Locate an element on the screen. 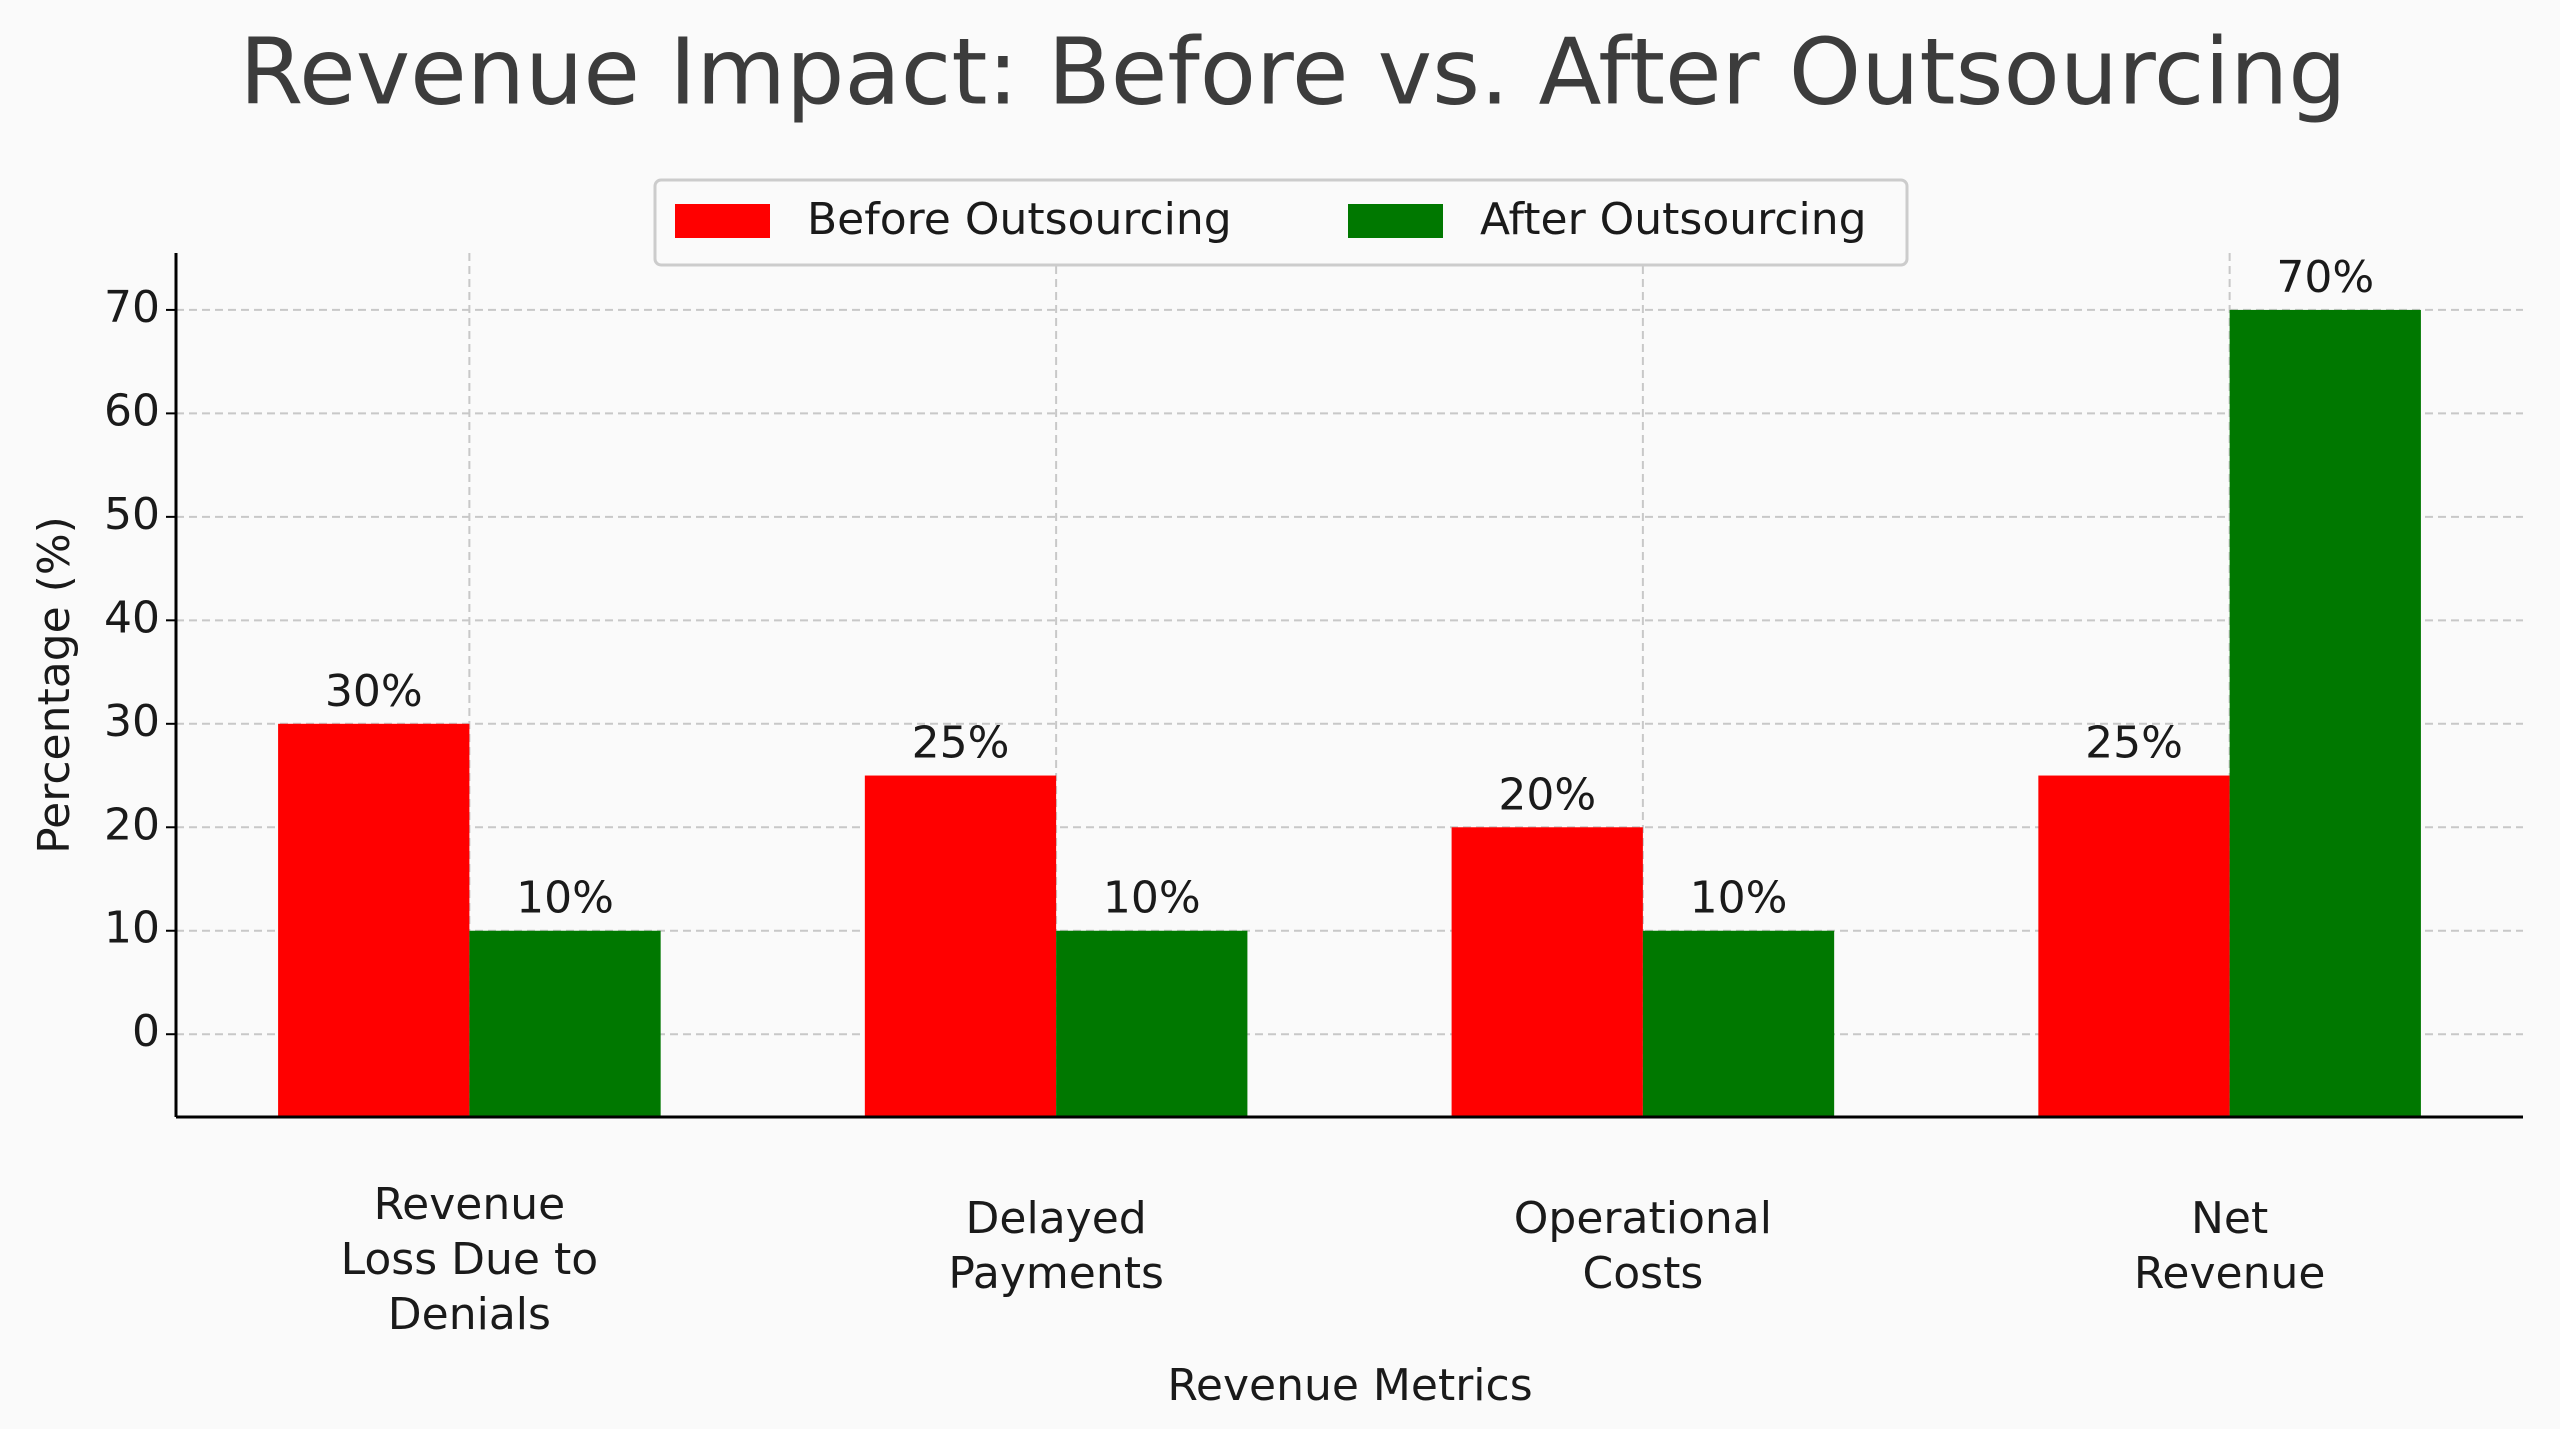 Image resolution: width=2560 pixels, height=1429 pixels. data-label: 70% is located at coordinates (2325, 277).